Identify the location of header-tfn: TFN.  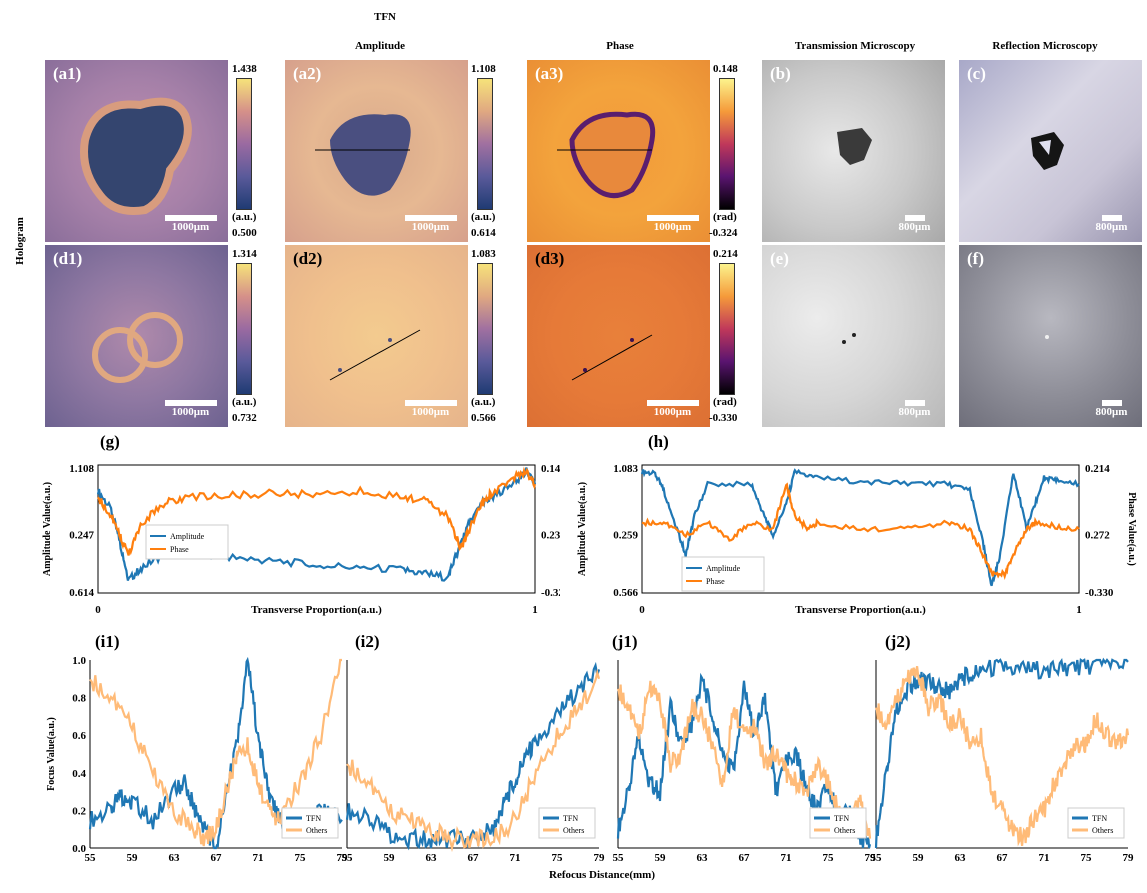
(385, 17).